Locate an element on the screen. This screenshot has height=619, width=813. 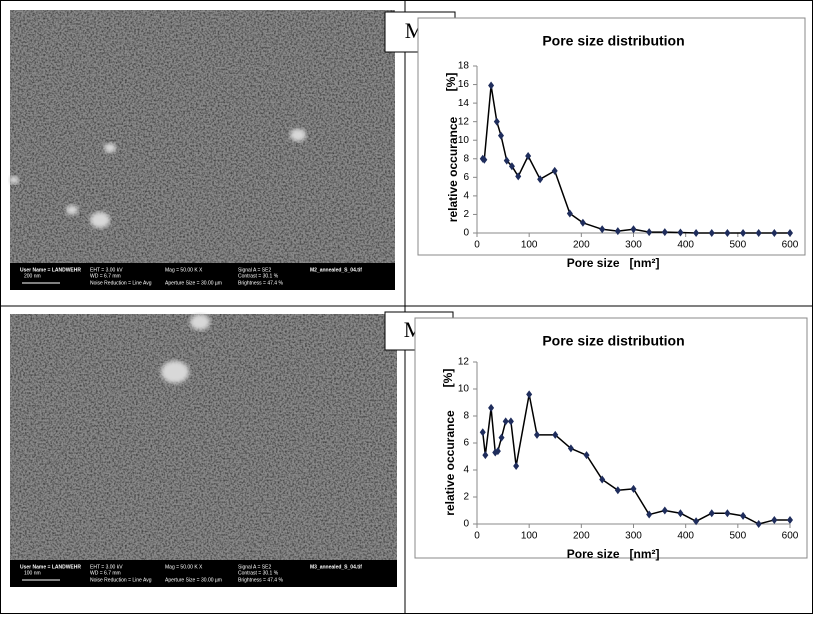
sem-info: Brightness = 47.4 % is located at coordinates (260, 283).